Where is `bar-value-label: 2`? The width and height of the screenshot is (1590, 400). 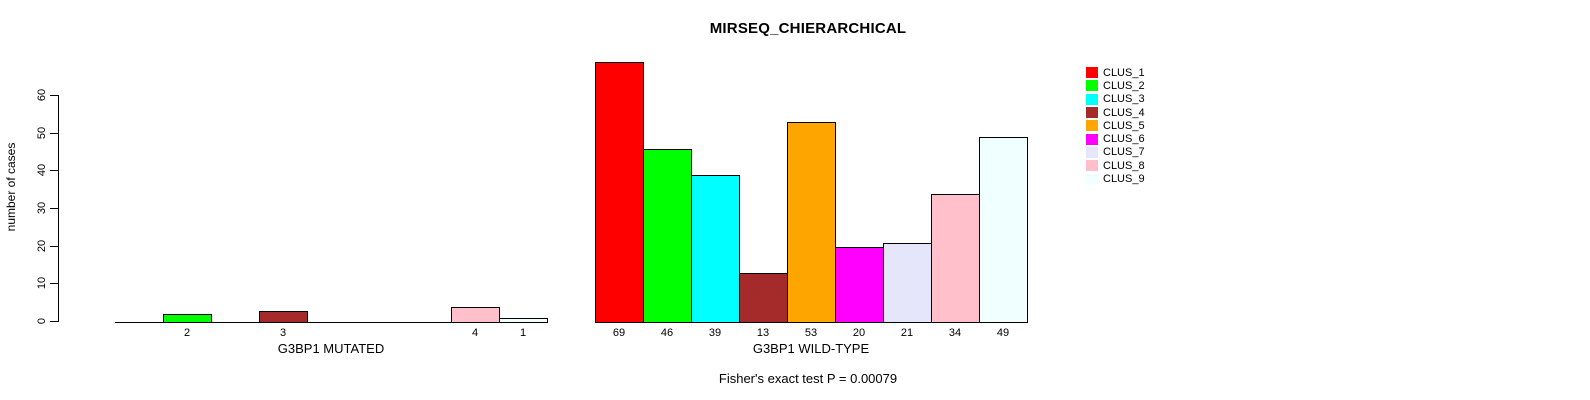
bar-value-label: 2 is located at coordinates (187, 333).